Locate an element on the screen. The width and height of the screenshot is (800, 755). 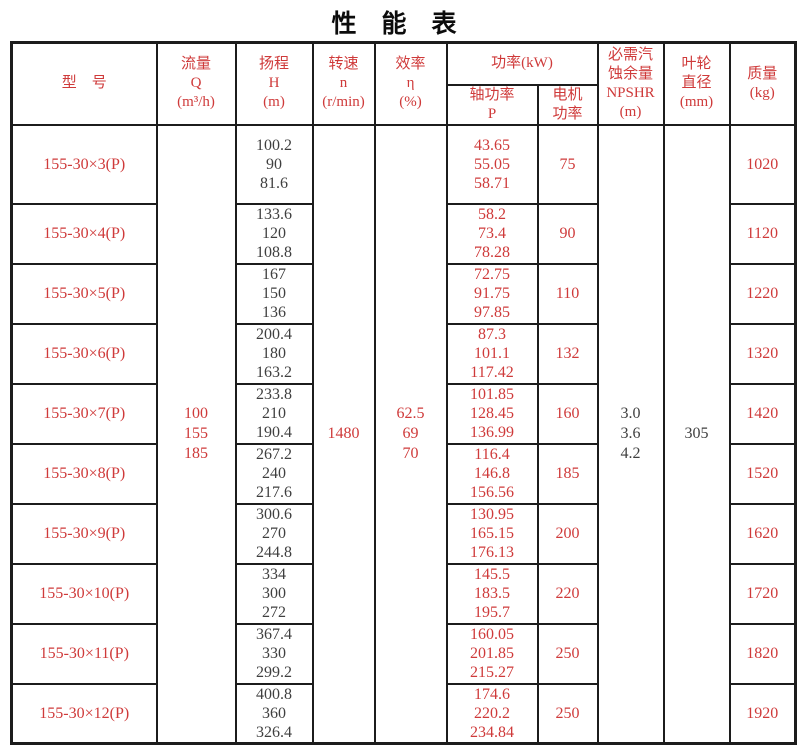
shaft-power-cell: 160.05 201.85 215.27 is located at coordinates (492, 653).